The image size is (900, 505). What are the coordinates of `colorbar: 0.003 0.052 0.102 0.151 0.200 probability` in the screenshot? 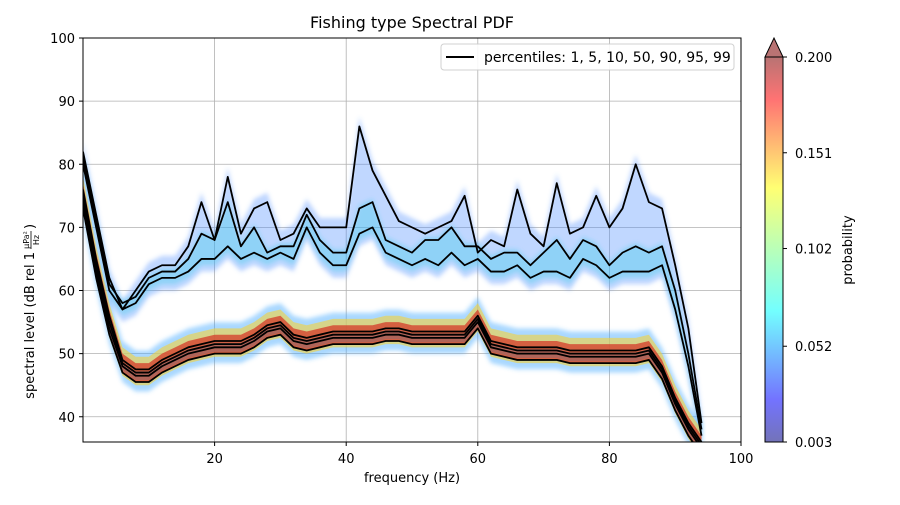 It's located at (810, 243).